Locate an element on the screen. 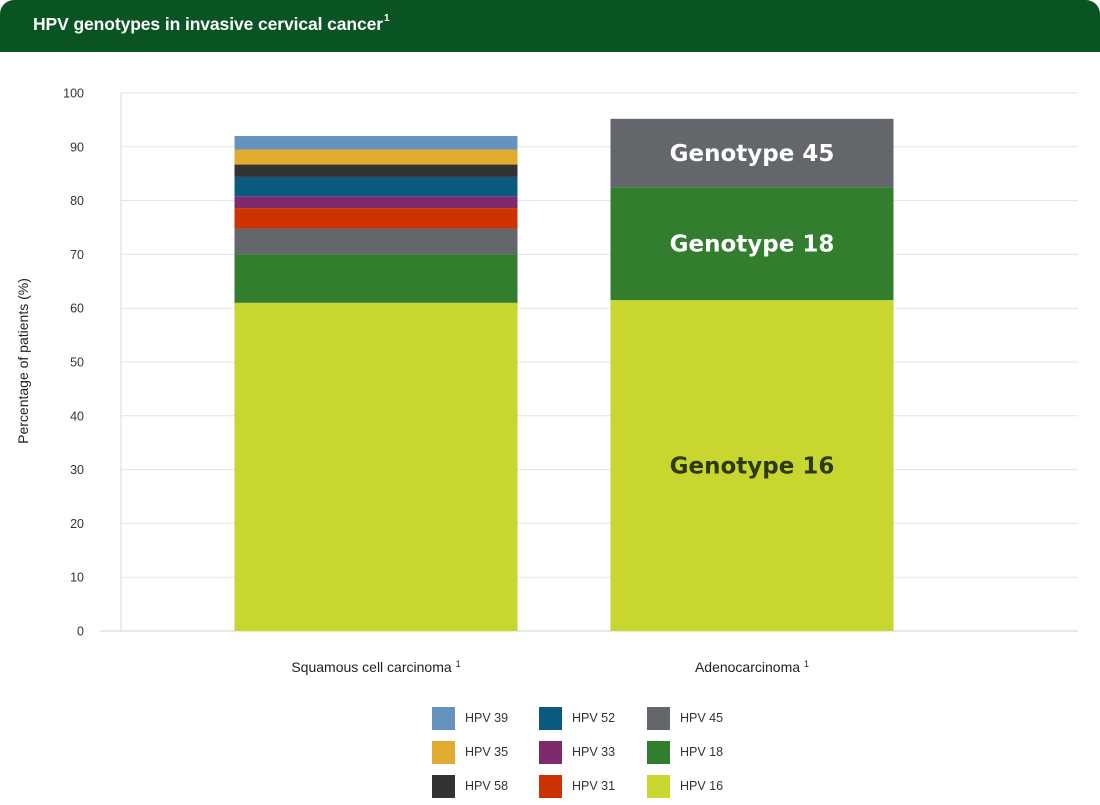 Image resolution: width=1100 pixels, height=805 pixels. legend-item: HPV 52 is located at coordinates (577, 718).